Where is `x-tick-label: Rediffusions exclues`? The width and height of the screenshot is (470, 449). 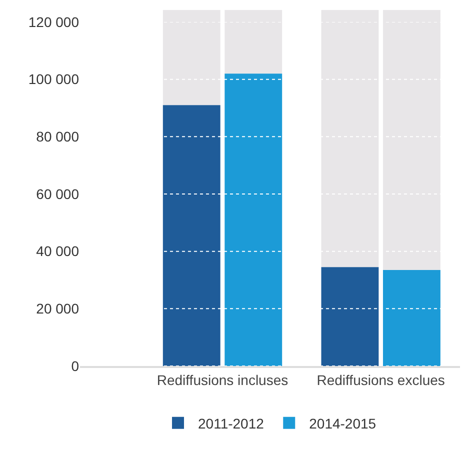 x-tick-label: Rediffusions exclues is located at coordinates (380, 380).